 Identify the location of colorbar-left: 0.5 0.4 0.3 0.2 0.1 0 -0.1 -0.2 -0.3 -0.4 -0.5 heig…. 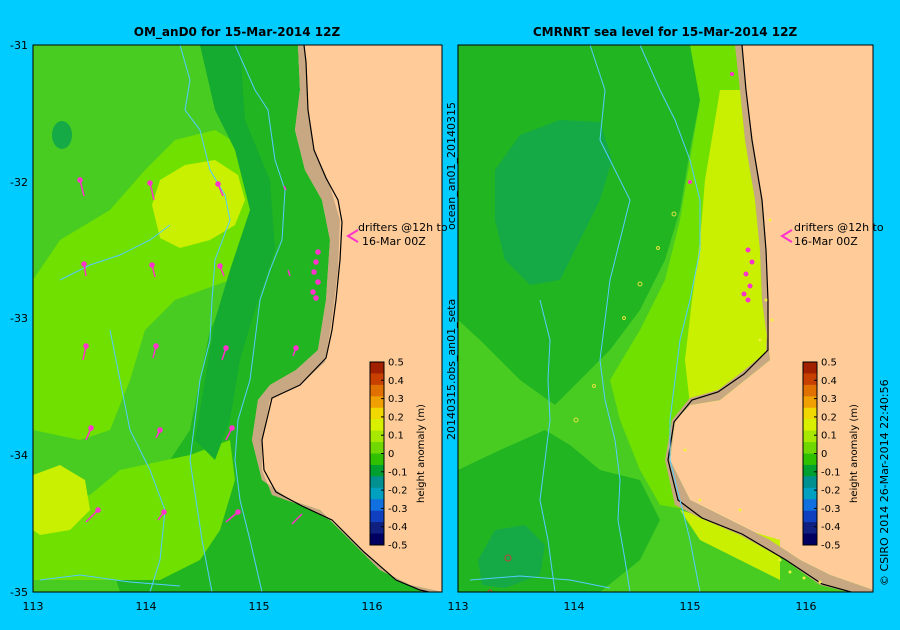
(398, 455).